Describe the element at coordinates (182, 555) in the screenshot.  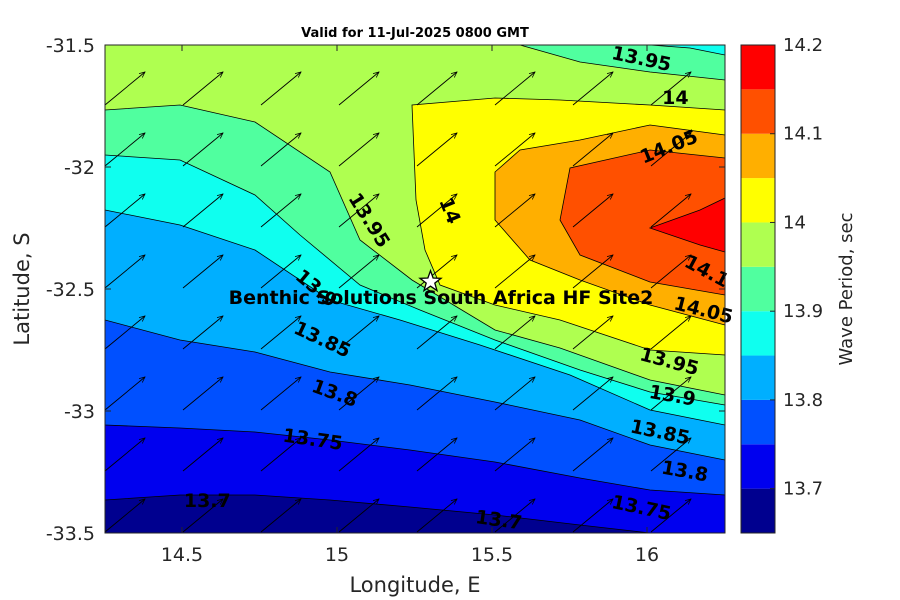
I see `x-tick-label: 14.5` at that location.